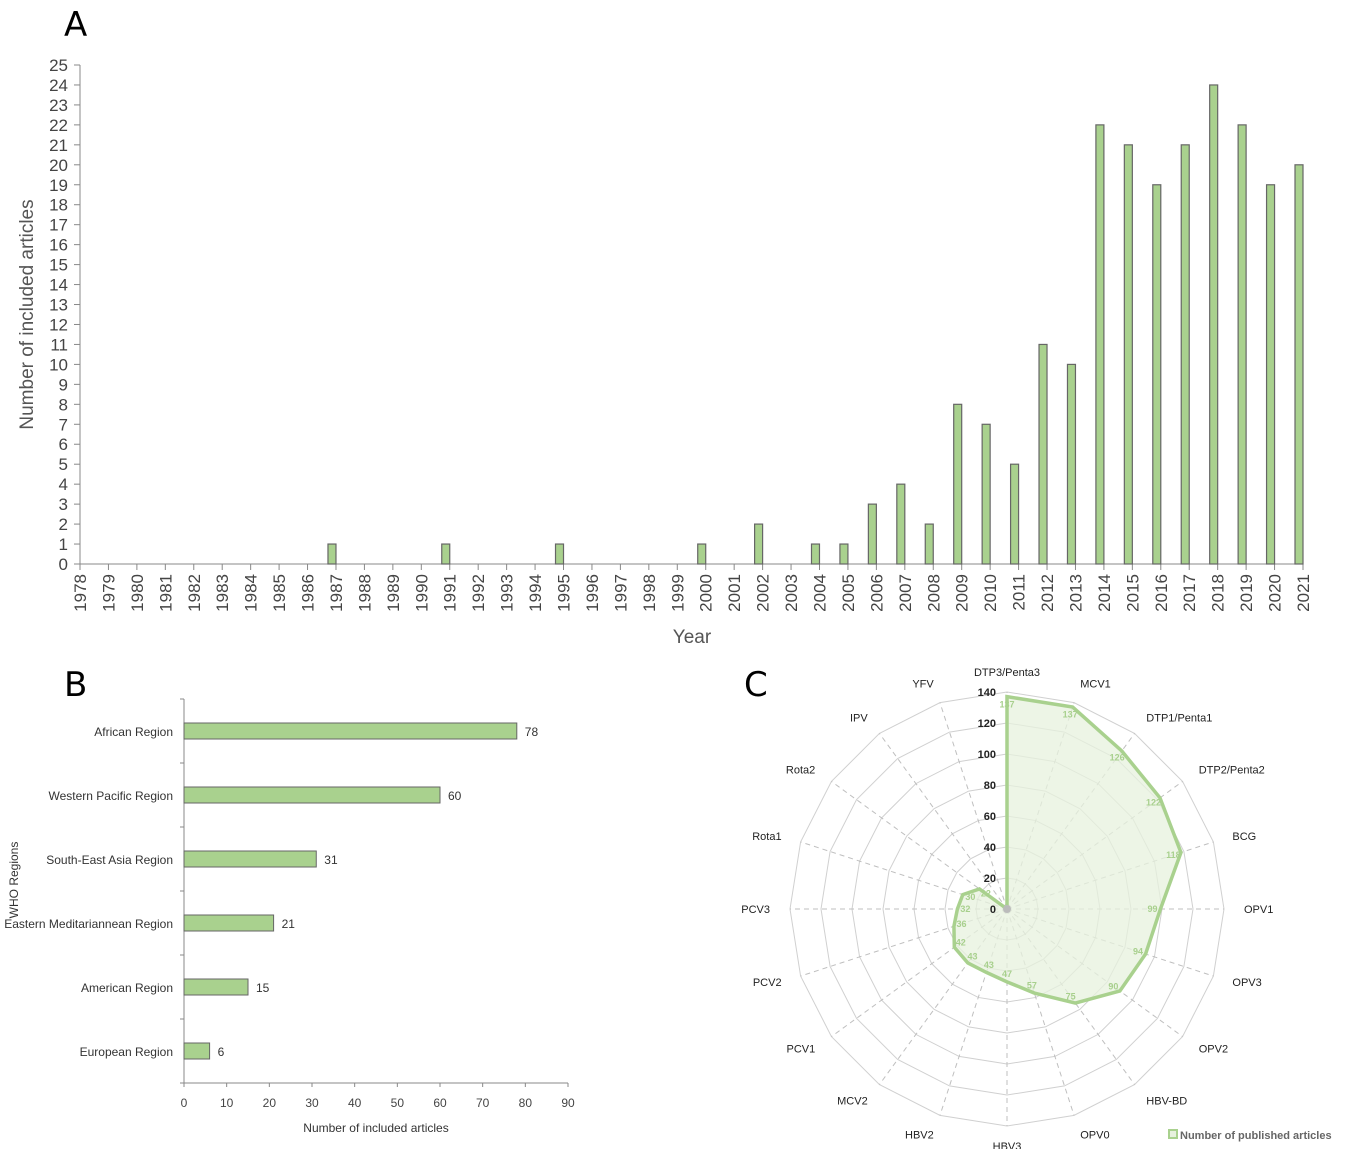 This screenshot has height=1149, width=1345. What do you see at coordinates (165, 593) in the screenshot?
I see `x-tick-label: 1981` at bounding box center [165, 593].